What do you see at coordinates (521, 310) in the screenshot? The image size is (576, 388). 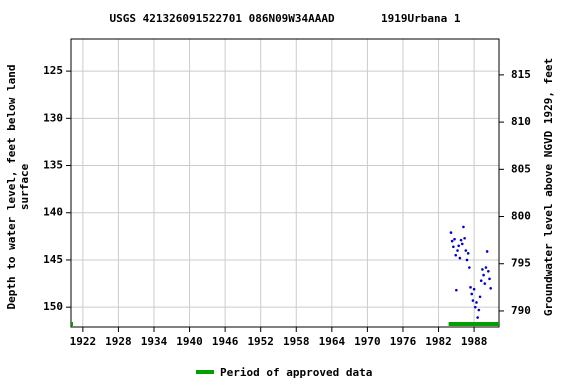 I see `y2-tick-label: 790` at bounding box center [521, 310].